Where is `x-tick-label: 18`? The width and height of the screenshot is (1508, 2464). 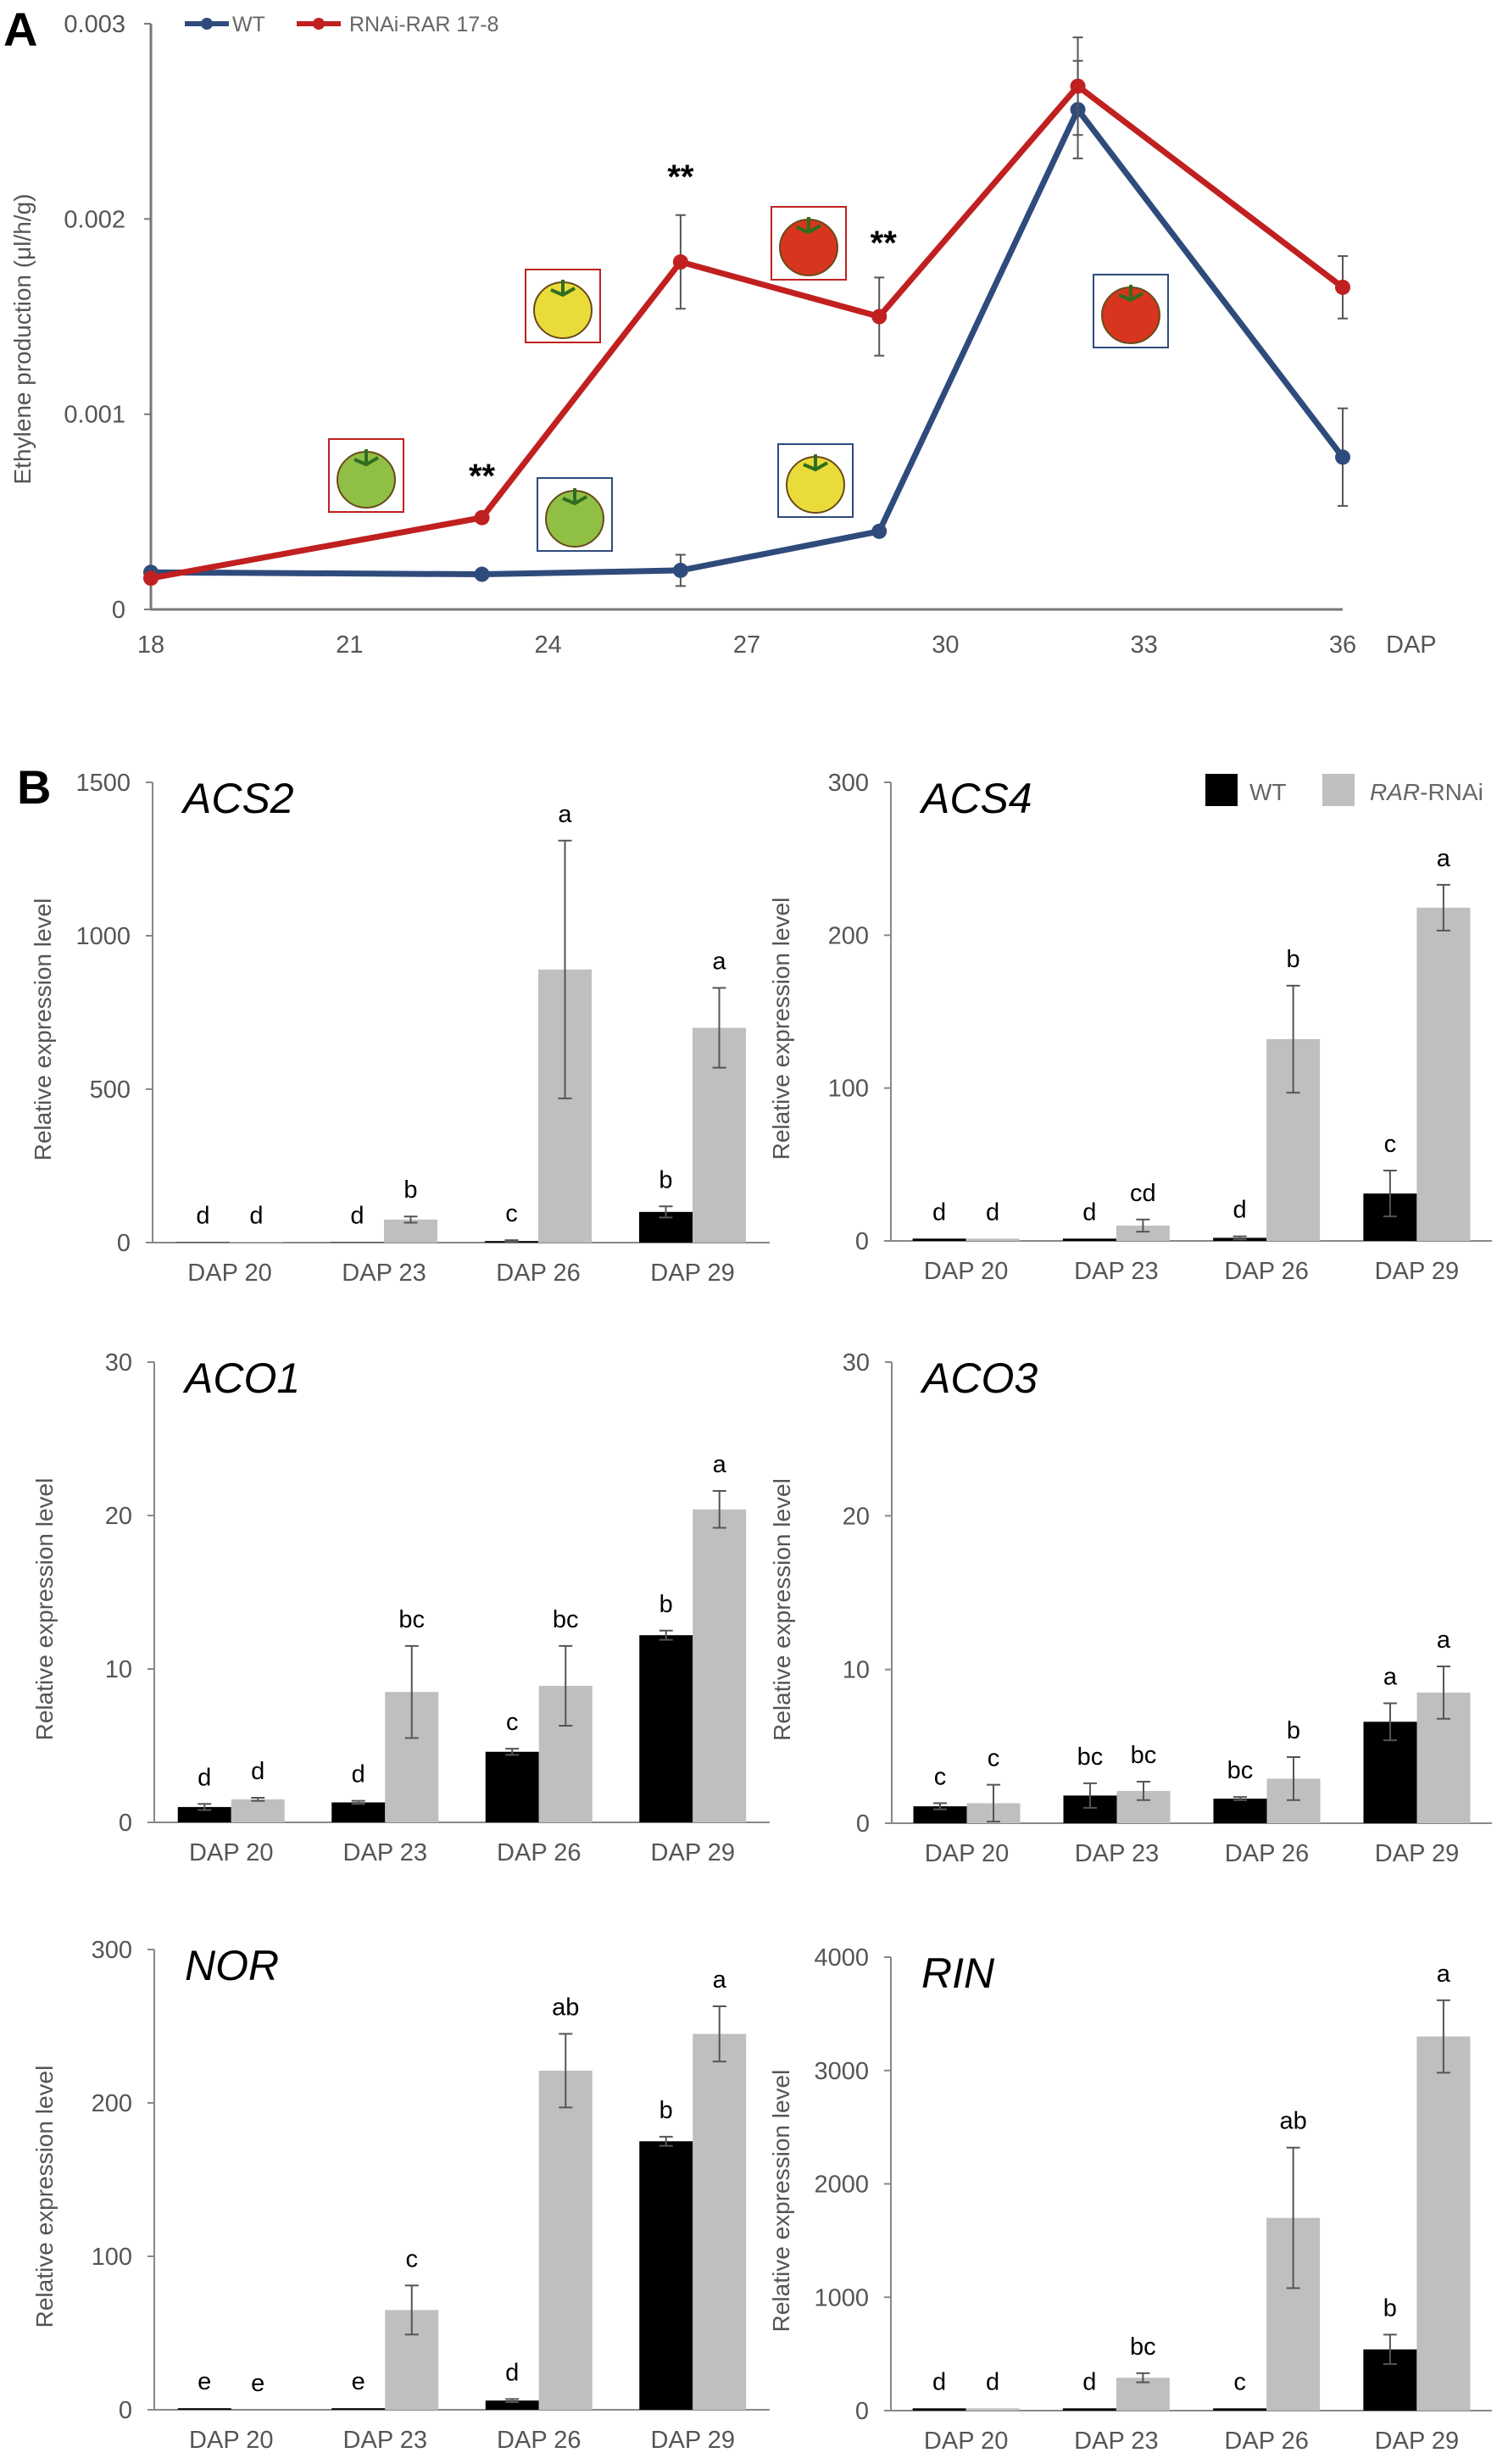 x-tick-label: 18 is located at coordinates (150, 645).